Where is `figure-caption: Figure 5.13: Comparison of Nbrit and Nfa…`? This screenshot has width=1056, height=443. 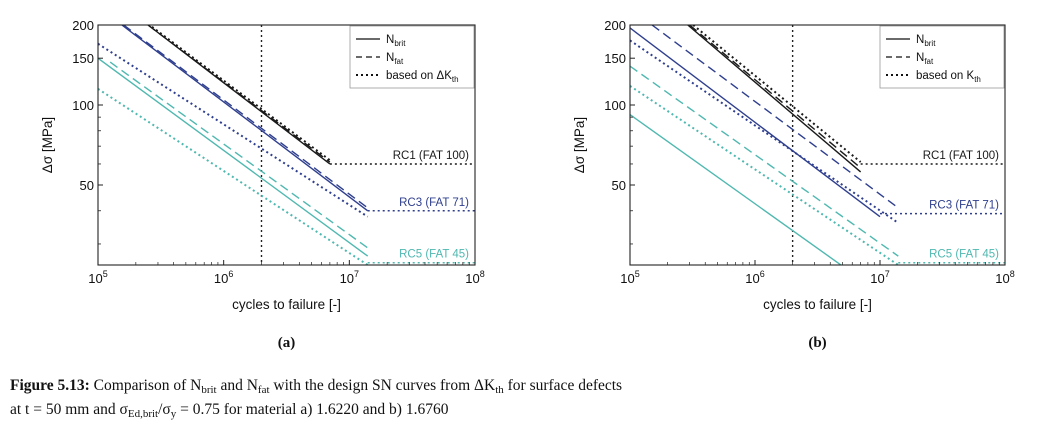
figure-caption: Figure 5.13: Comparison of Nbrit and Nfa… is located at coordinates (530, 400).